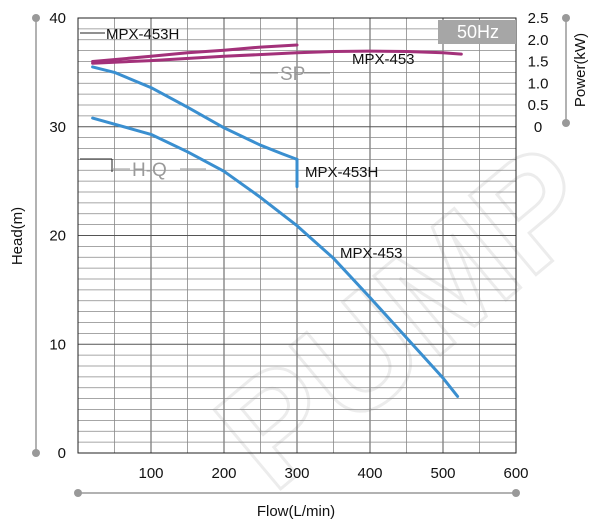 This screenshot has height=525, width=590. I want to click on y2-tick-label: 1.0, so click(538, 83).